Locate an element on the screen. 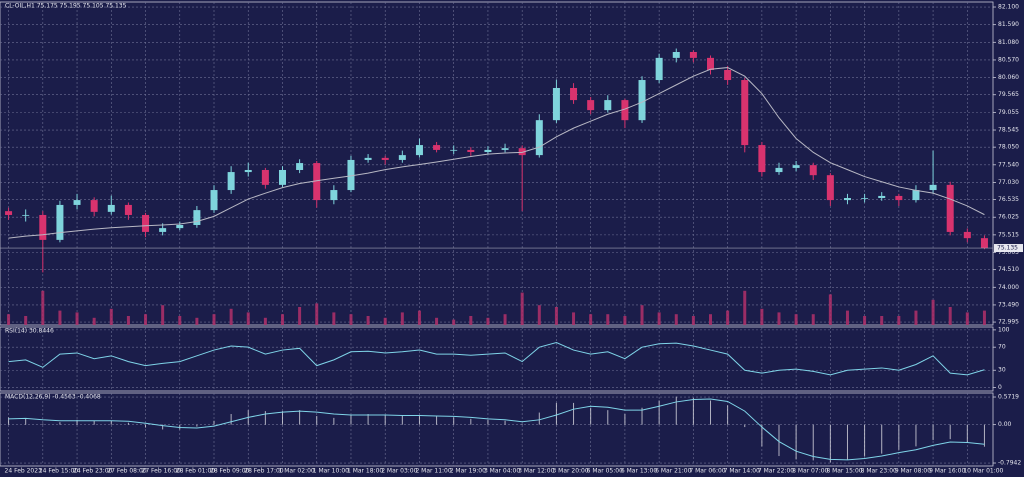 The width and height of the screenshot is (1024, 477). last-price-label: 75.135 is located at coordinates (1007, 248).